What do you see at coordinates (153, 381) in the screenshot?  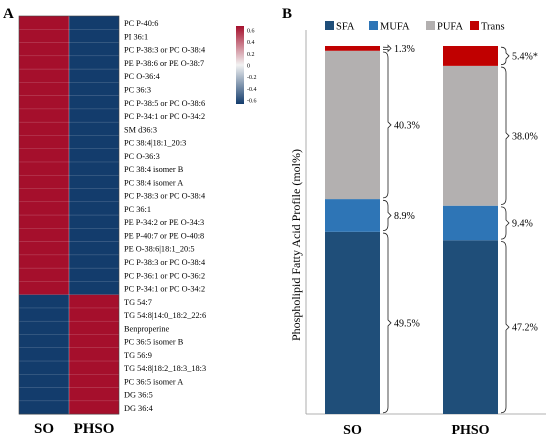 I see `heatmap-row-label: PC 36:5 isomer A` at bounding box center [153, 381].